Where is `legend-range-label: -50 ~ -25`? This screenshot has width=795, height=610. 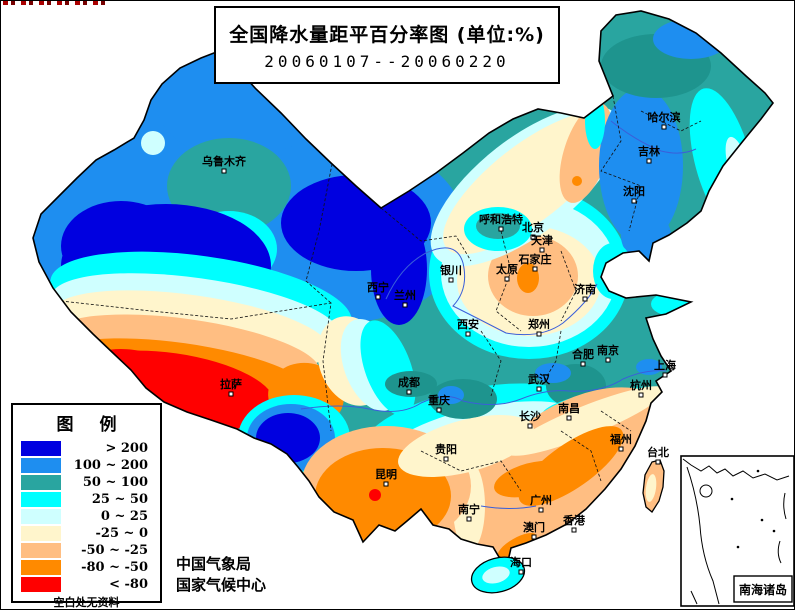
legend-range-label: -50 ~ -25 is located at coordinates (114, 550).